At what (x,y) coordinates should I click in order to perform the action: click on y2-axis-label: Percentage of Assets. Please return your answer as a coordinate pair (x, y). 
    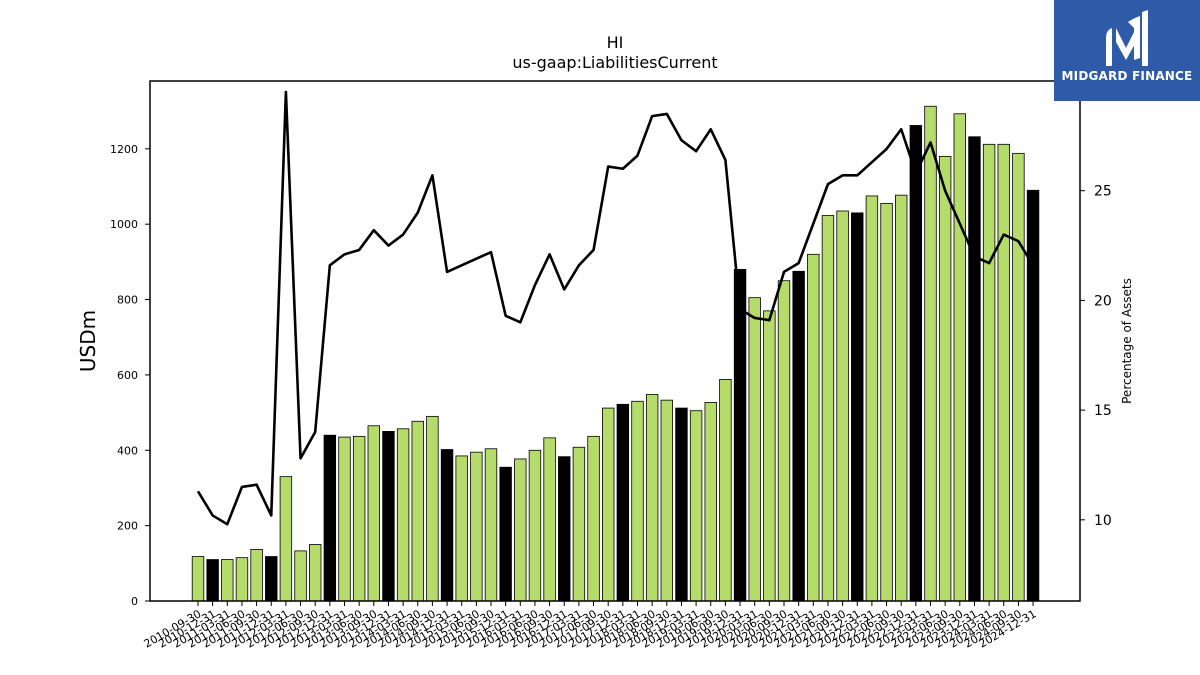
    Looking at the image, I should click on (1127, 341).